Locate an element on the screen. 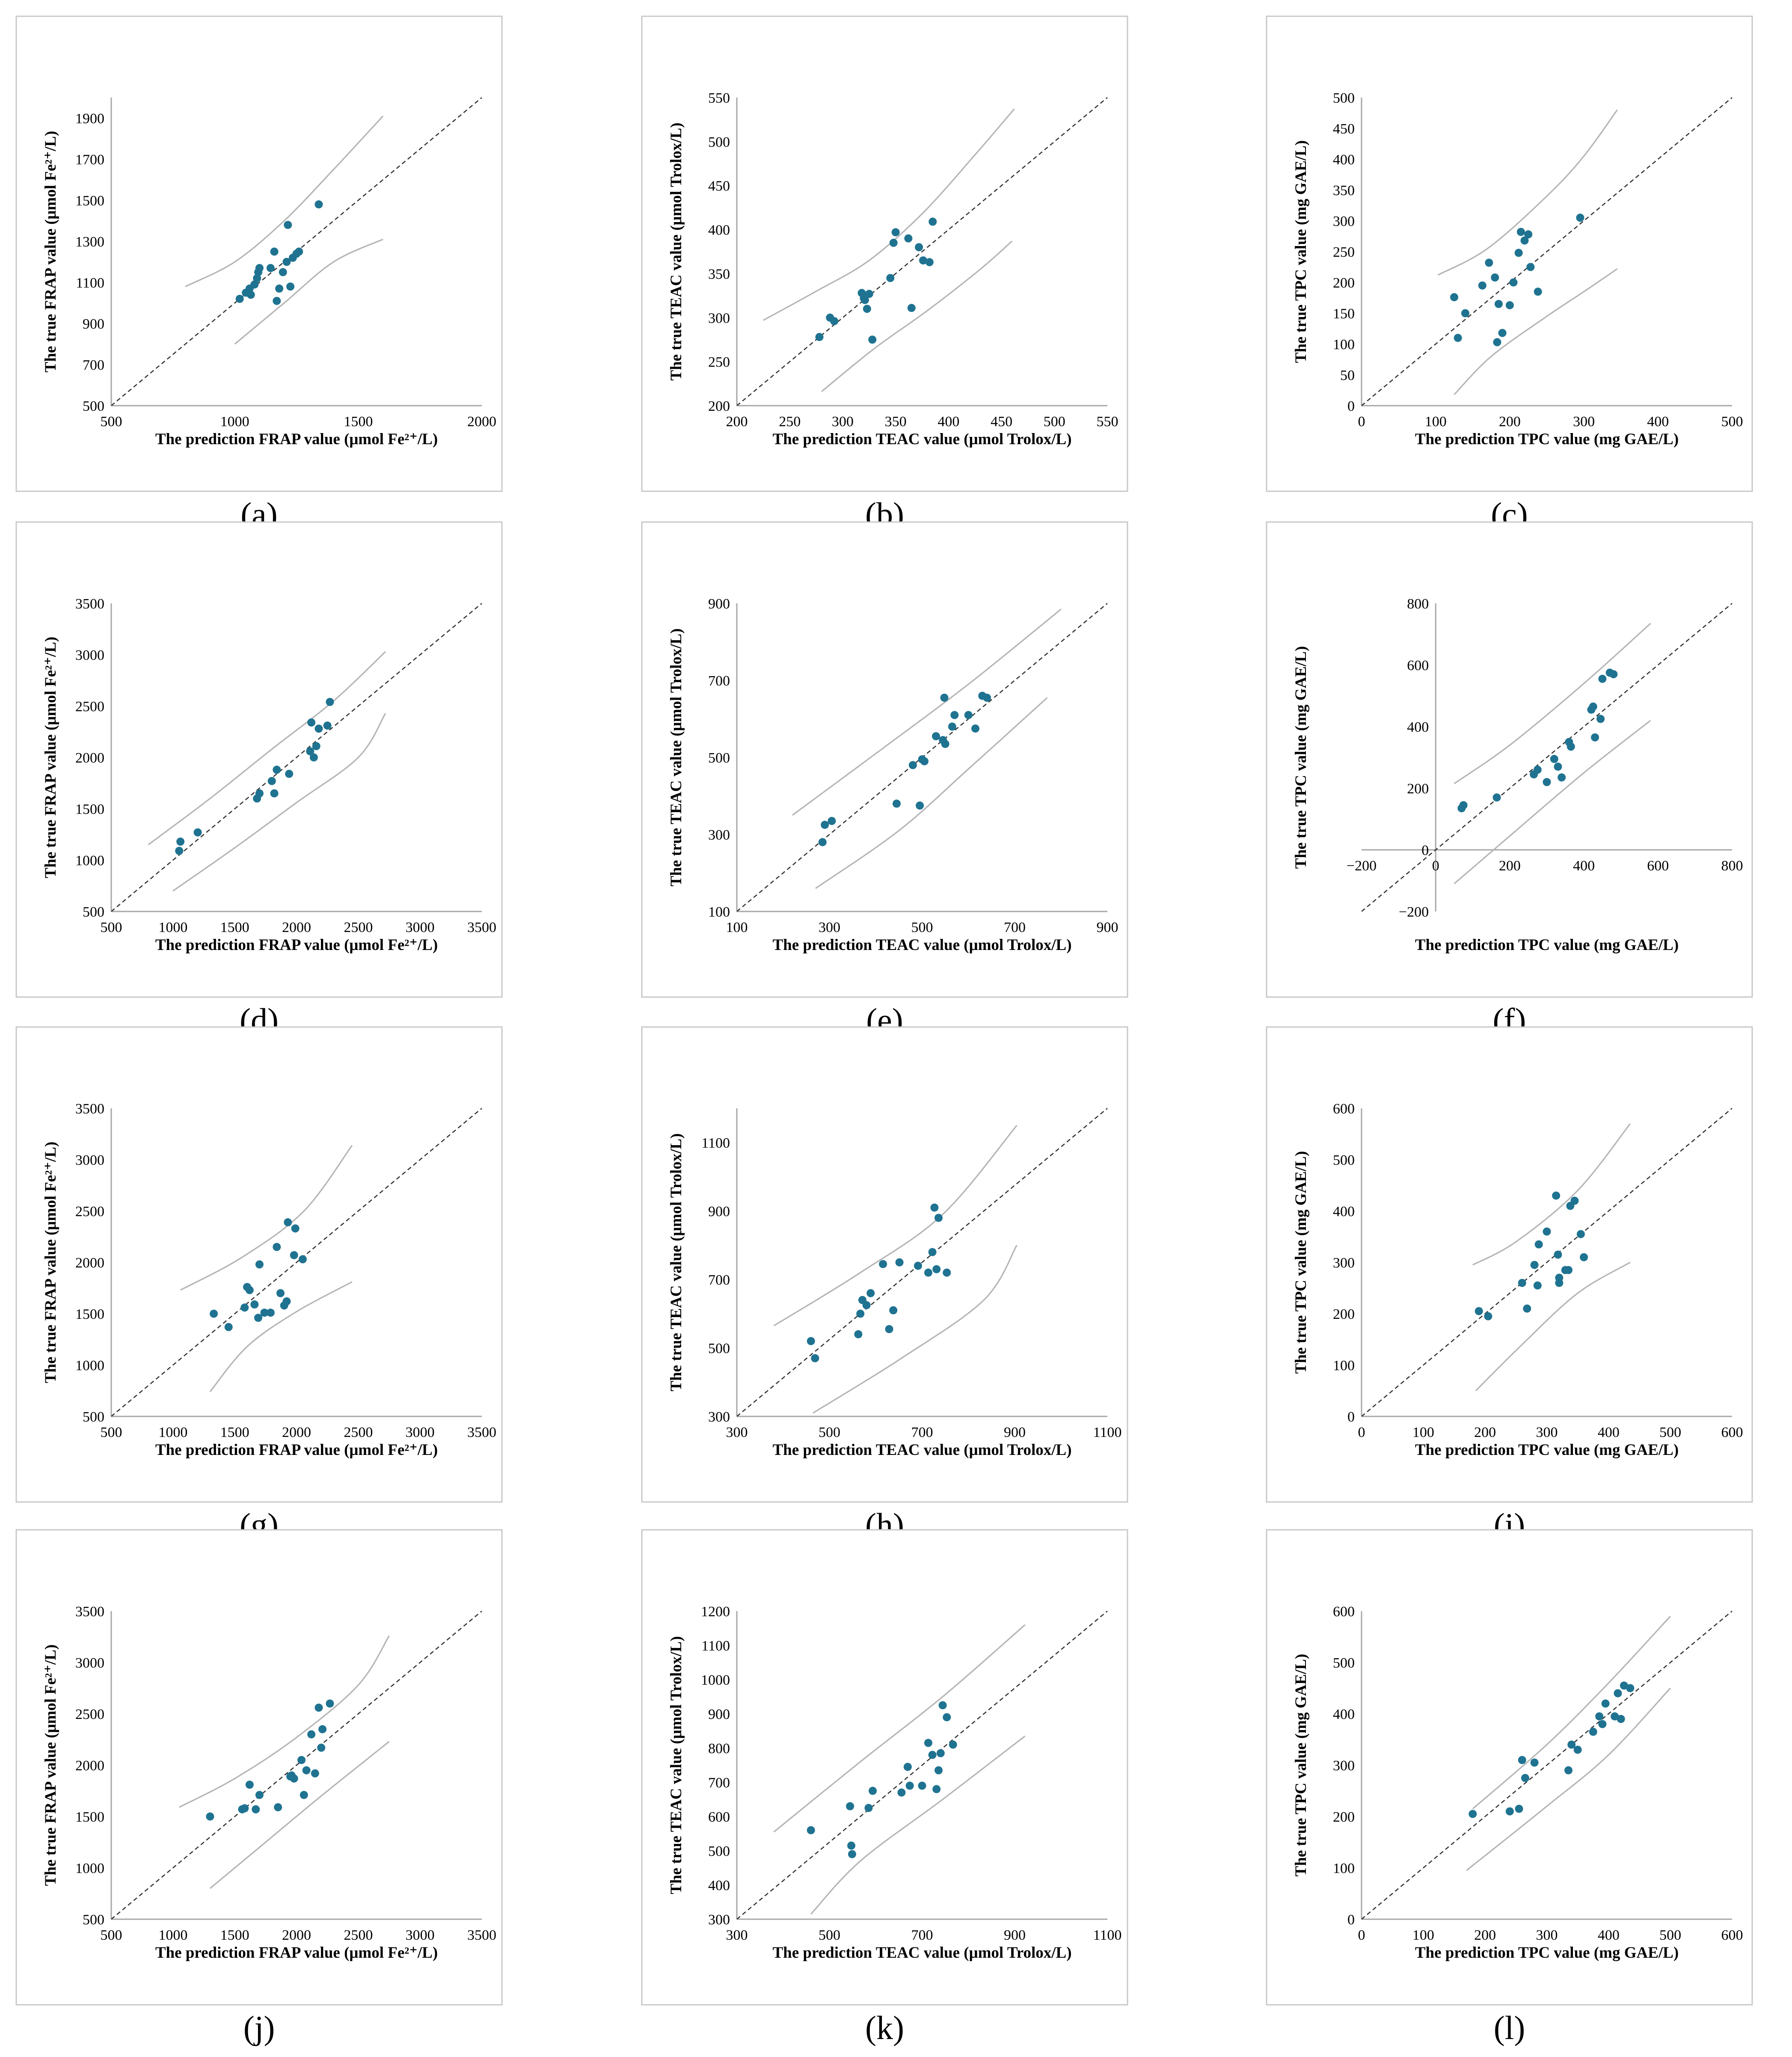 This screenshot has width=1792, height=2057. panel-k-ytick-label: 300 is located at coordinates (719, 1920).